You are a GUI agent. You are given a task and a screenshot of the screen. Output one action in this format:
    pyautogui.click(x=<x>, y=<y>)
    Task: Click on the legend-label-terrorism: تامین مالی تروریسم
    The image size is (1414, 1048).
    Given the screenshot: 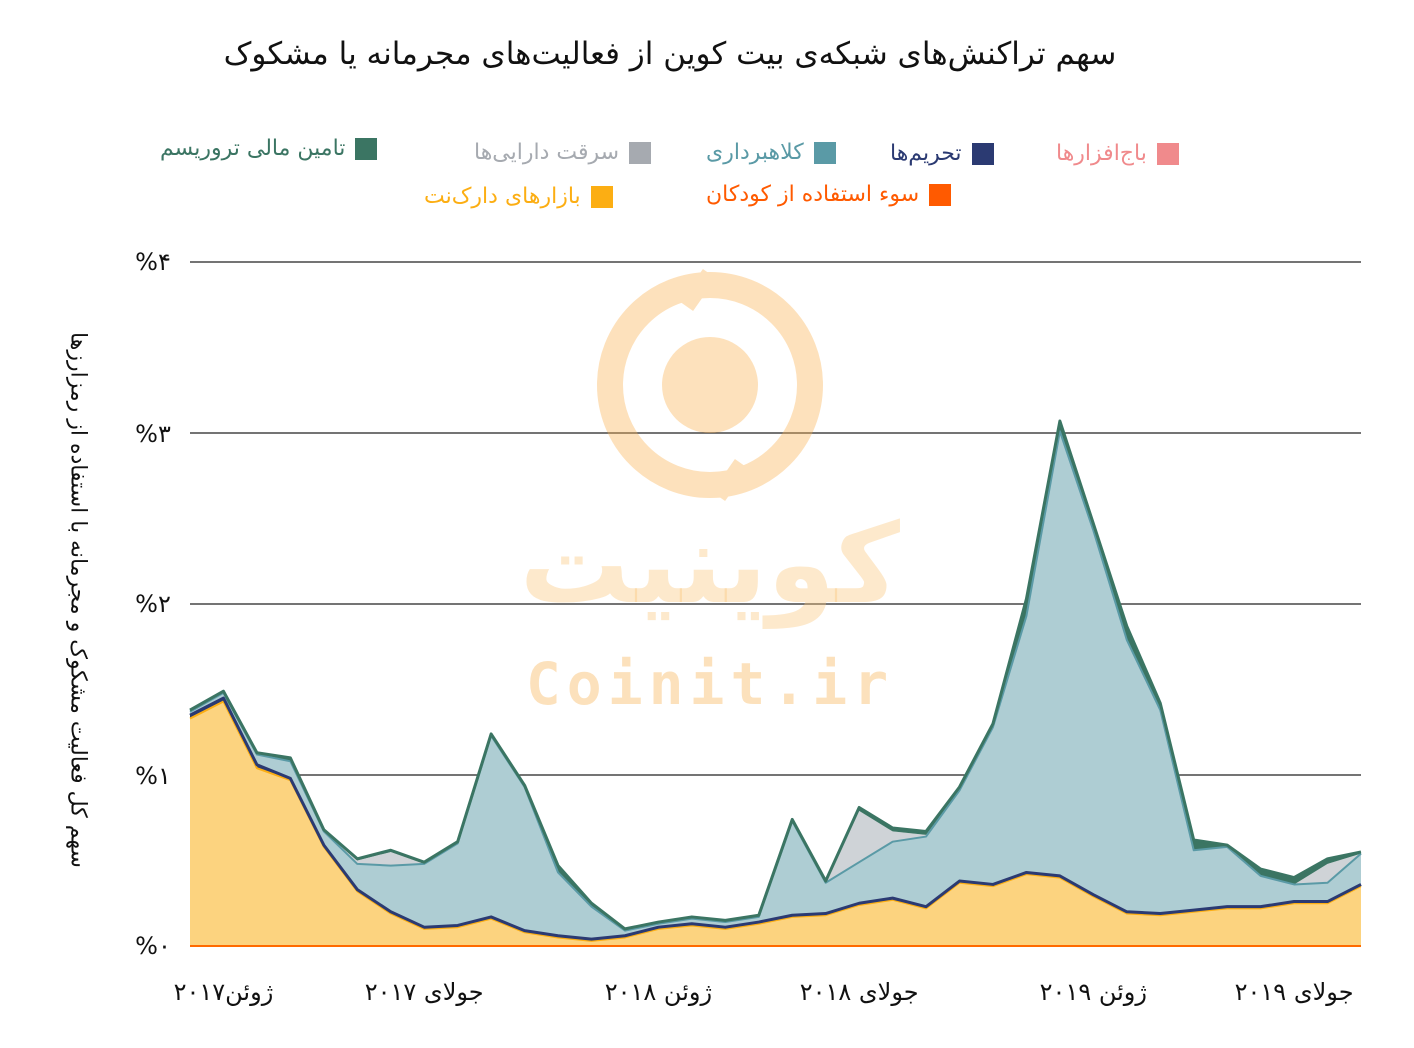 What is the action you would take?
    pyautogui.click(x=253, y=148)
    